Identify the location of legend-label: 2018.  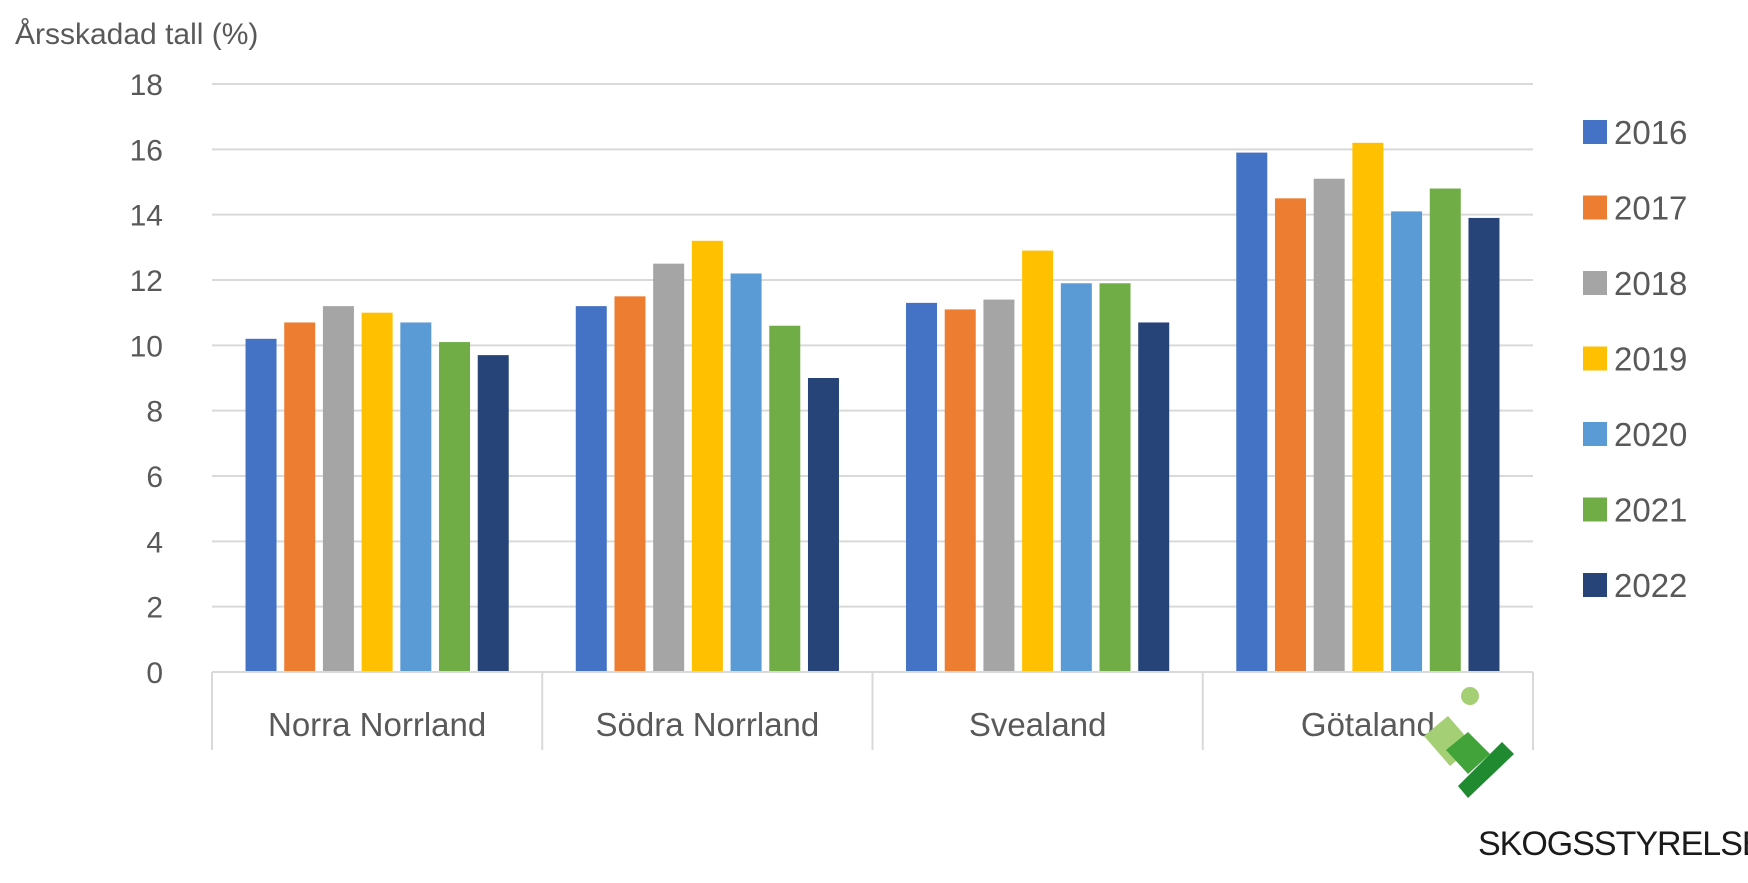
(1650, 283).